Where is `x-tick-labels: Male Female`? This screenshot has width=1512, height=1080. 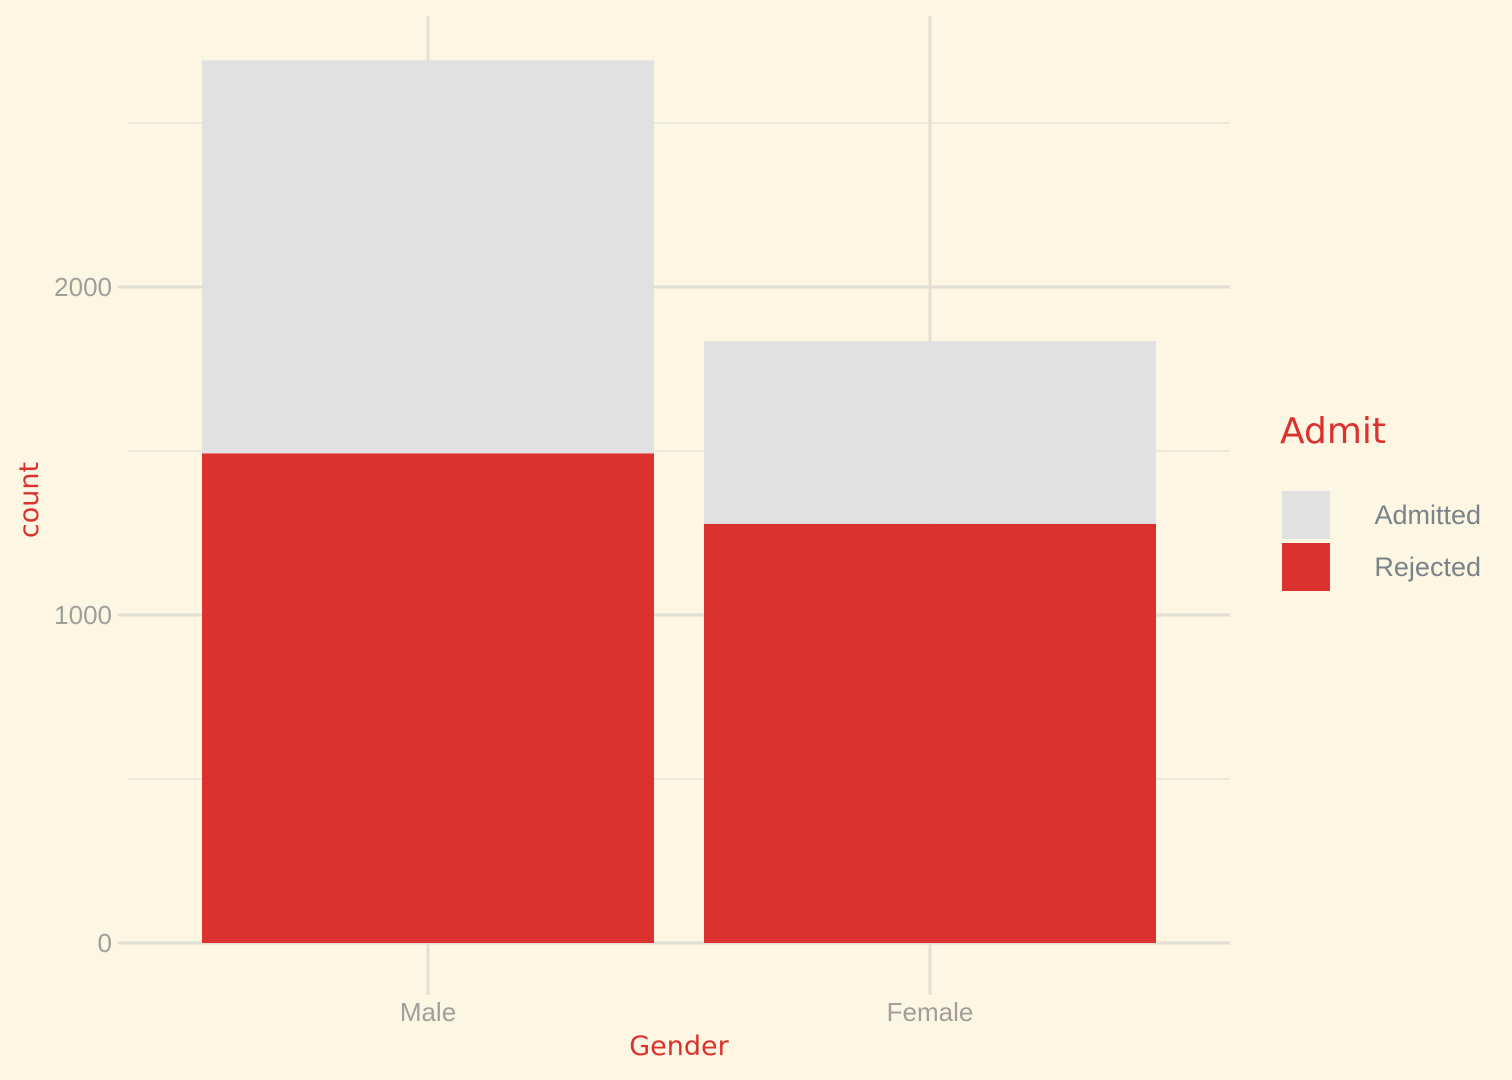 x-tick-labels: Male Female is located at coordinates (687, 1012).